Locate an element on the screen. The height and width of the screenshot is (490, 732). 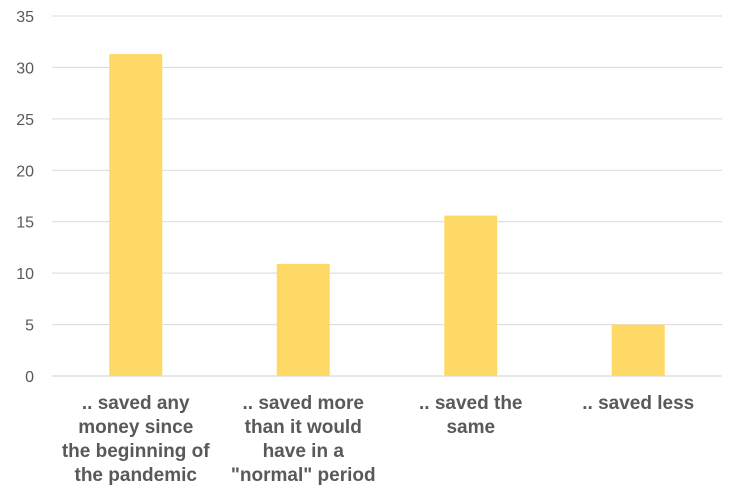
x-category-label: .. saved the same is located at coordinates (471, 415).